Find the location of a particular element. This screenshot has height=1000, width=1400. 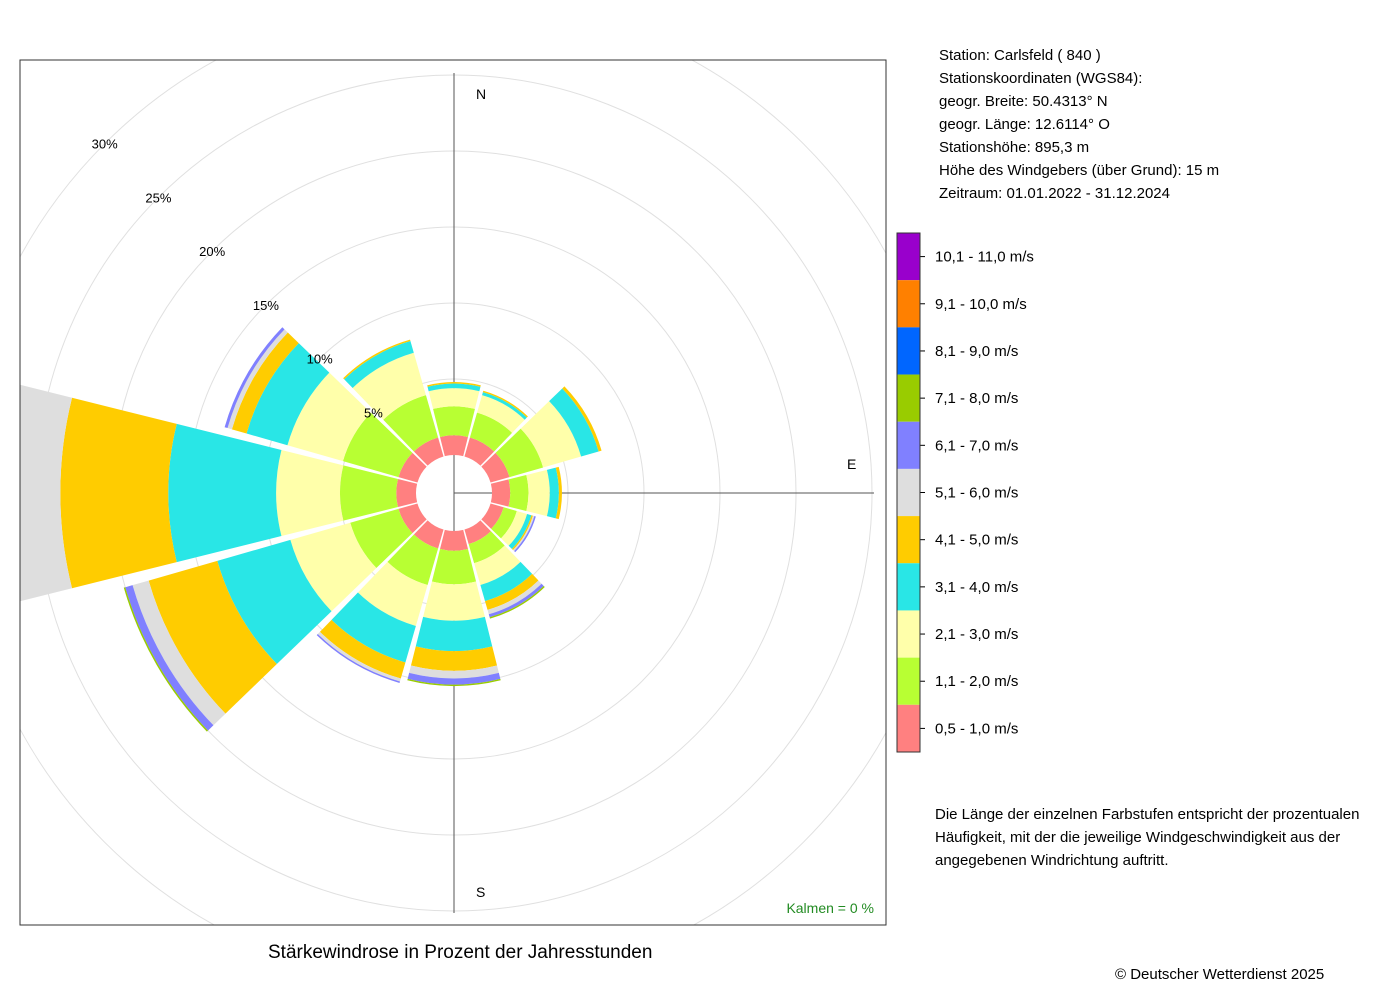

station-coords-heading: Stationskoordinaten (WGS84): is located at coordinates (1041, 78).